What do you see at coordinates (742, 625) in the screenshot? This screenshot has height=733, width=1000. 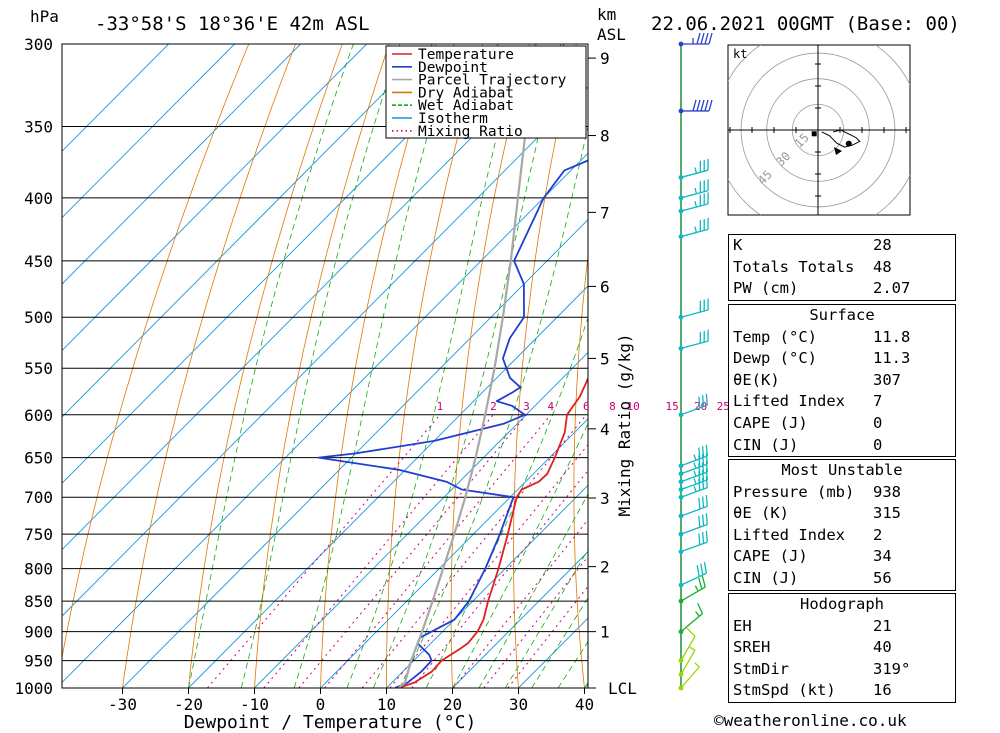 I see `table-key: EH` at bounding box center [742, 625].